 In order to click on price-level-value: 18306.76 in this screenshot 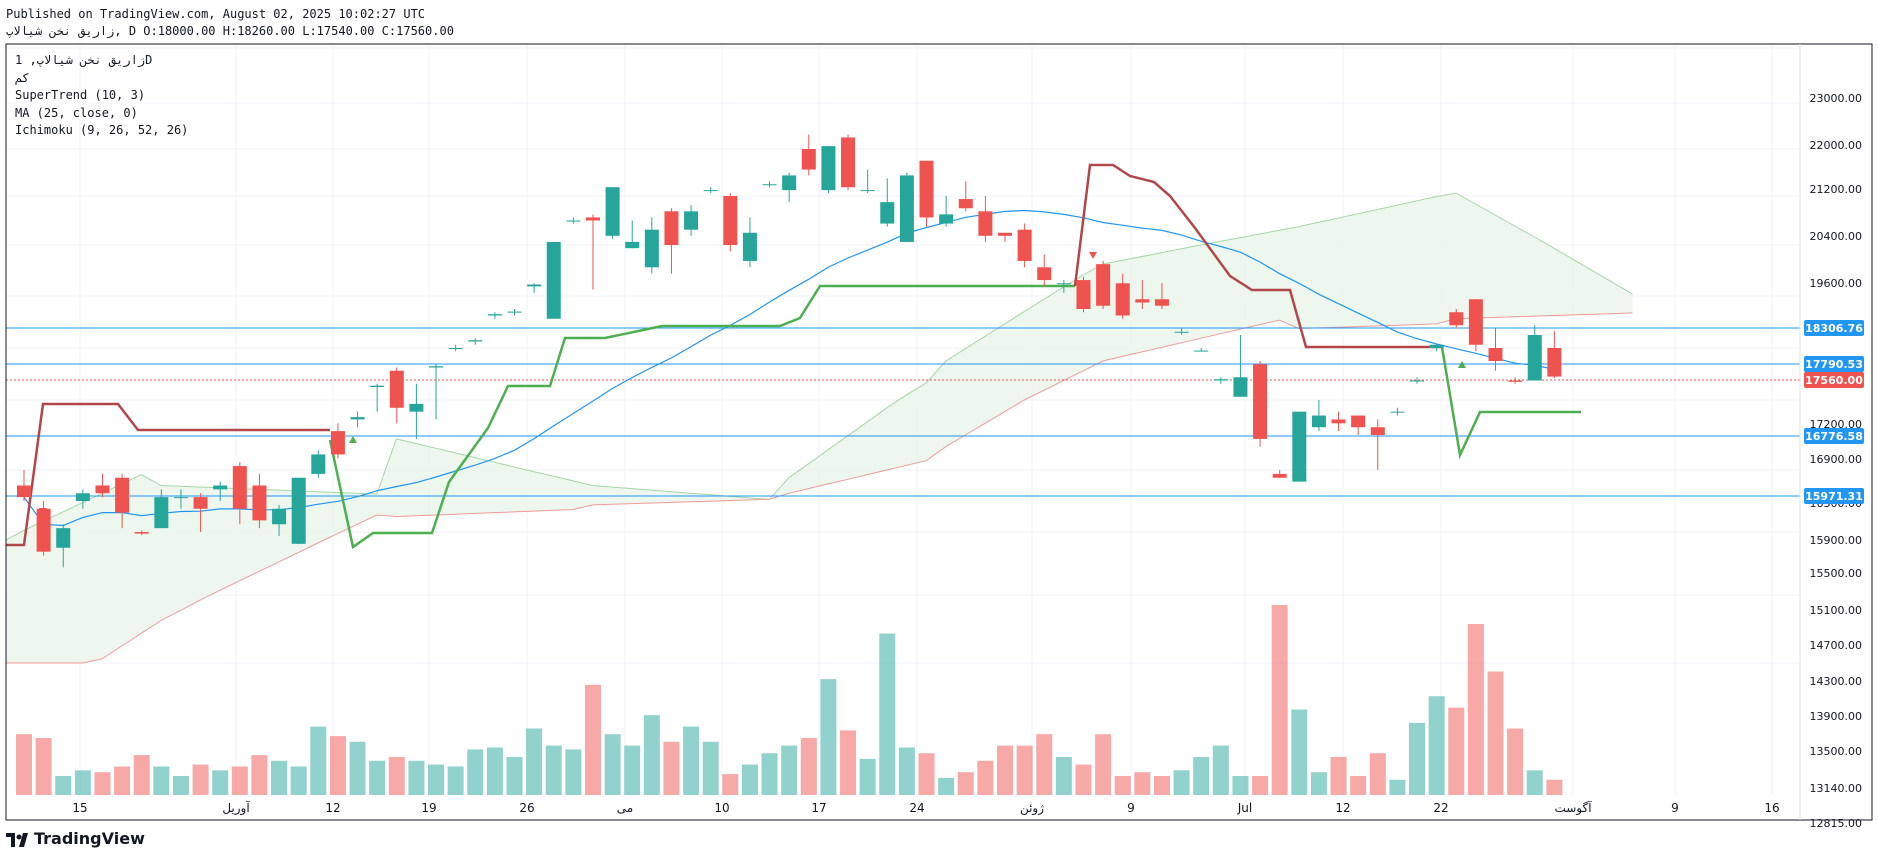, I will do `click(1834, 328)`.